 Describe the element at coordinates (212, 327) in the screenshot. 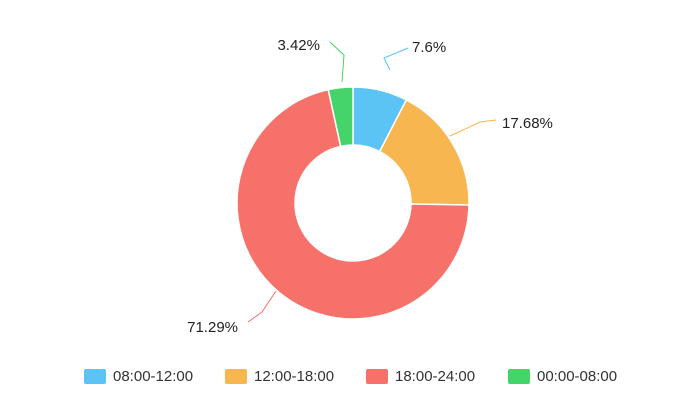

I see `slice-label-2: 71.29%` at that location.